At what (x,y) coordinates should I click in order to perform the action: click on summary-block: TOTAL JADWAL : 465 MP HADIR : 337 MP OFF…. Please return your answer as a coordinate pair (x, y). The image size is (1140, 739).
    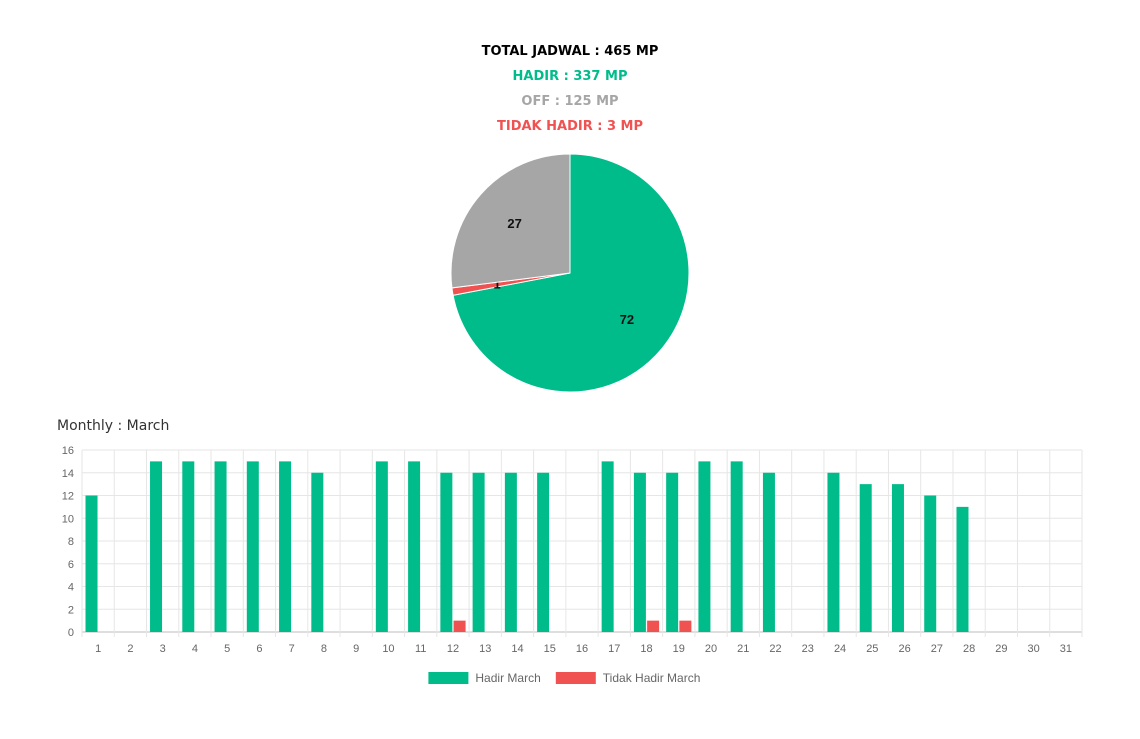
    Looking at the image, I should click on (570, 89).